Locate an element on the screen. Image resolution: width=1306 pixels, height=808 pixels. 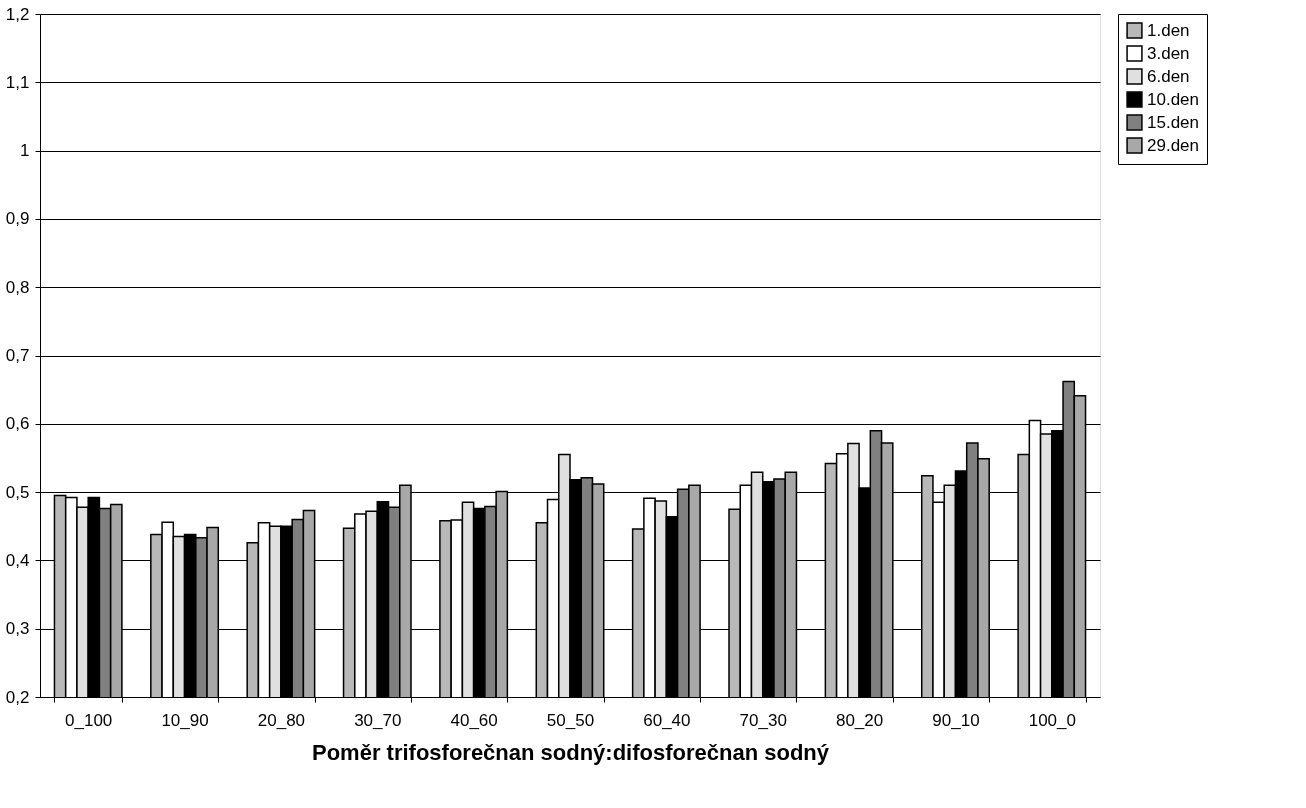
x-tick-label: 70_30 is located at coordinates (763, 720).